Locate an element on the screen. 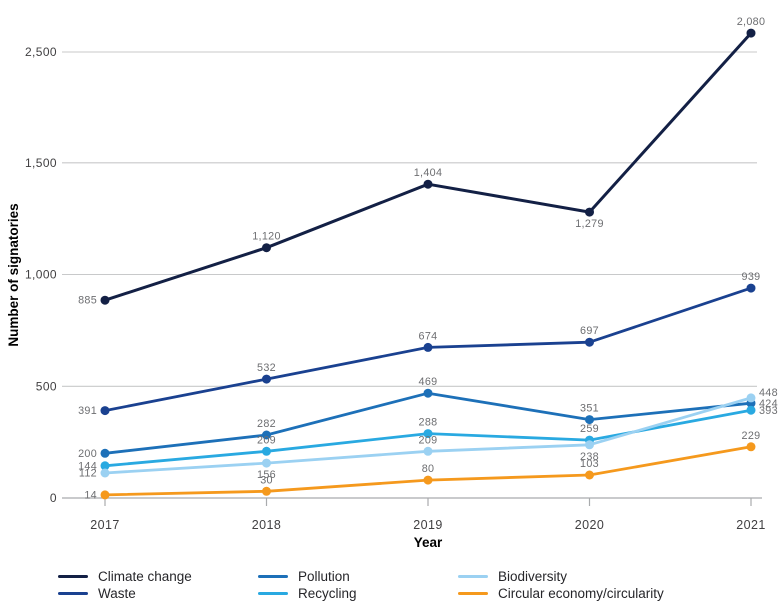 The height and width of the screenshot is (604, 780). y-axis-tick-label: 2,500 is located at coordinates (41, 52).